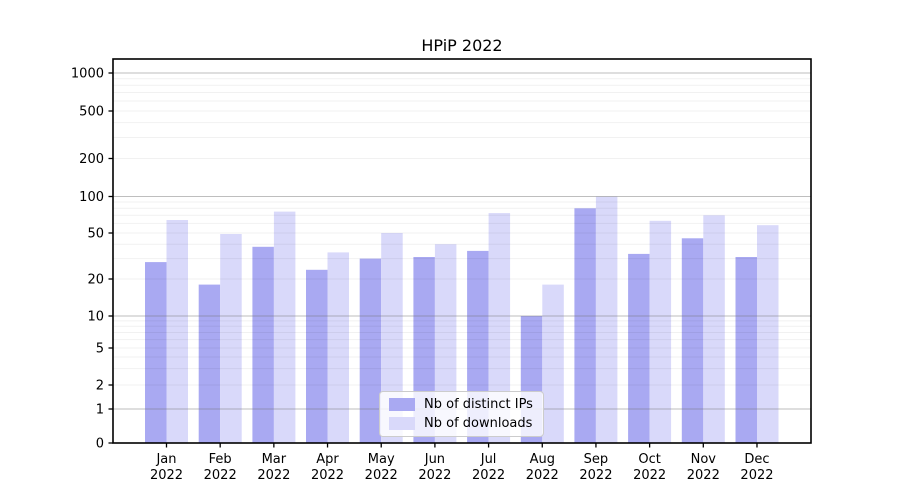 This screenshot has height=500, width=900. Describe the element at coordinates (100, 349) in the screenshot. I see `y-tick-label: 5` at that location.